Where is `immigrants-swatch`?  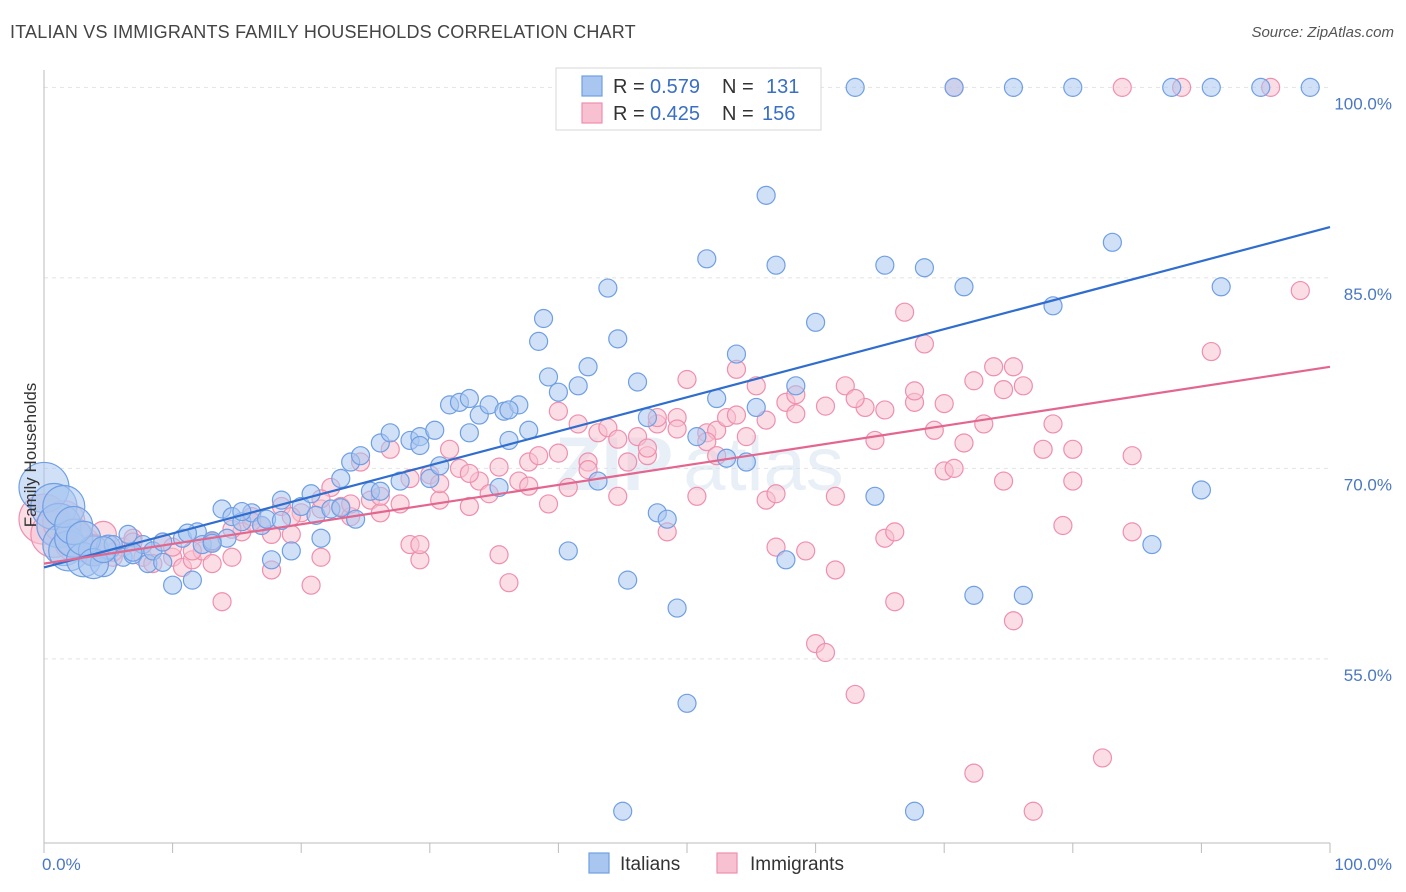
immigrants-swatch is located at coordinates (592, 113).